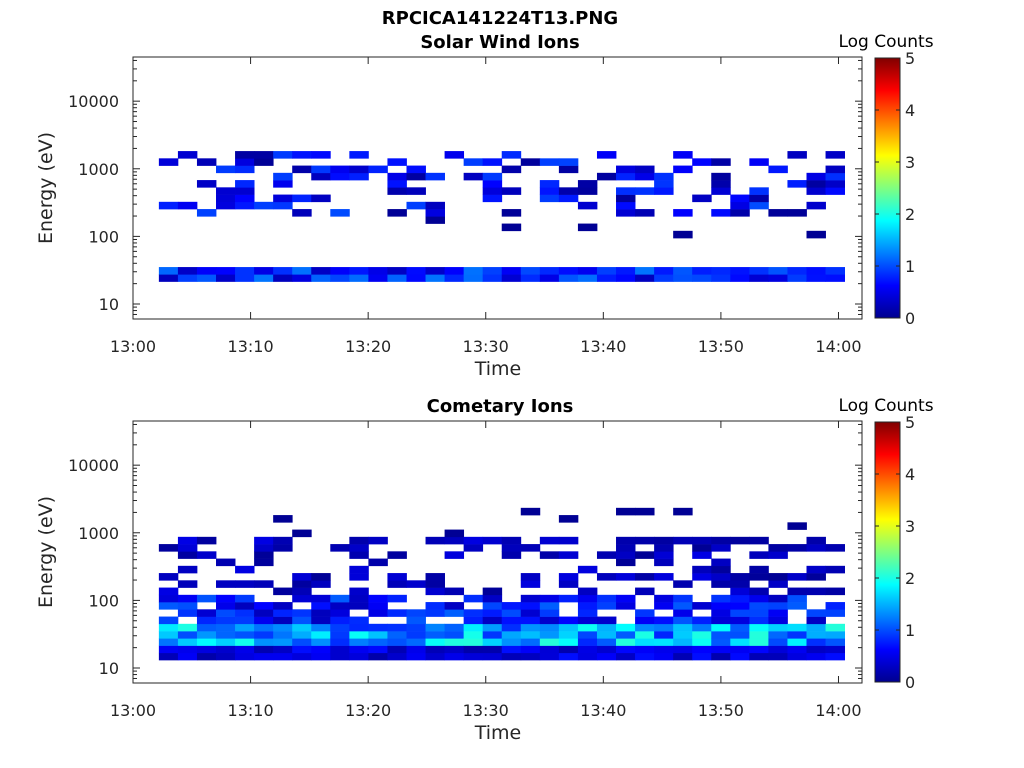 The height and width of the screenshot is (768, 1024). Describe the element at coordinates (910, 526) in the screenshot. I see `colorbar-tick-label: 3` at that location.